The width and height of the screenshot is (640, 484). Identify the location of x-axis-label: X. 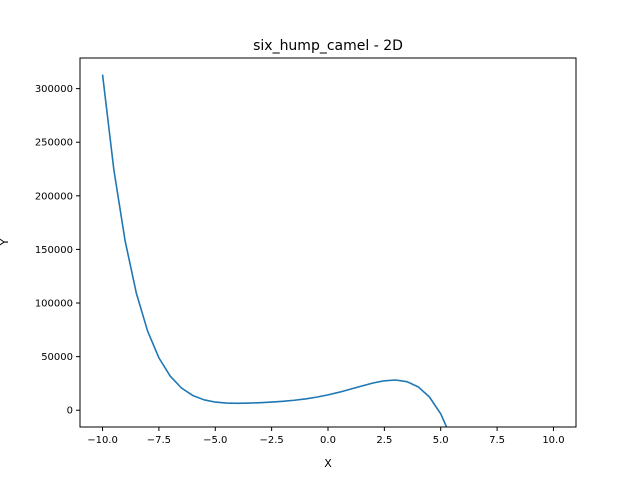
(328, 463).